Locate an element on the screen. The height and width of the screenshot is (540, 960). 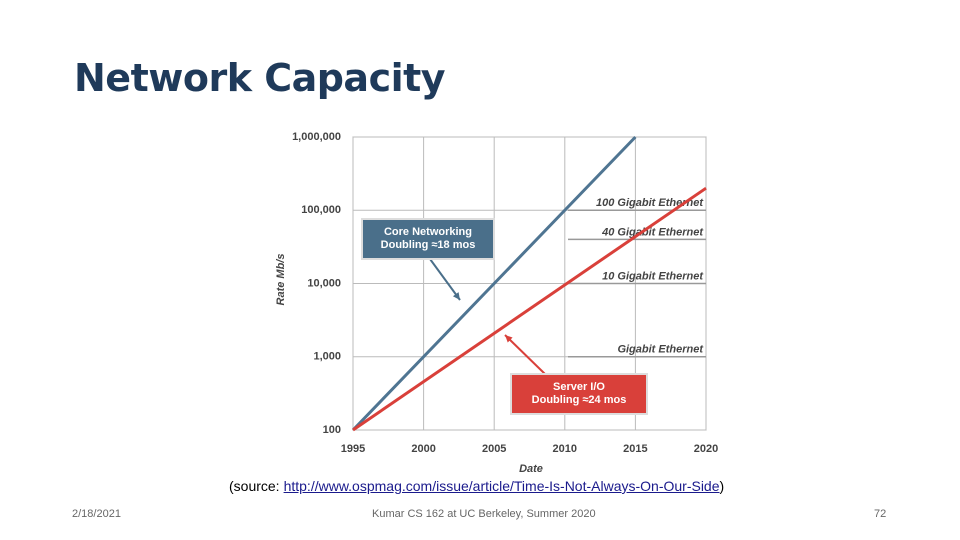
y-tick-label: 100 is located at coordinates (332, 430).